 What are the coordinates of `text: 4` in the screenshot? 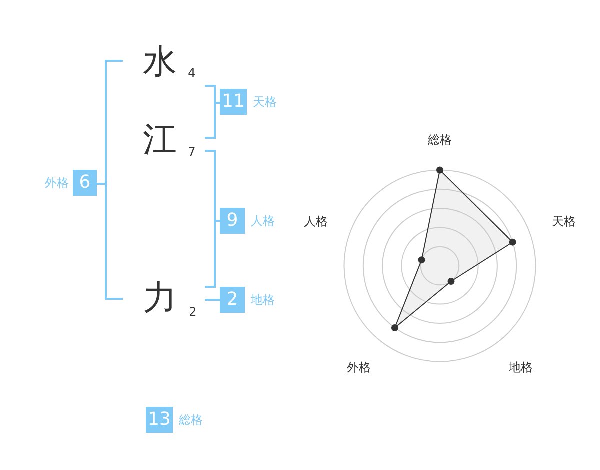 It's located at (192, 73).